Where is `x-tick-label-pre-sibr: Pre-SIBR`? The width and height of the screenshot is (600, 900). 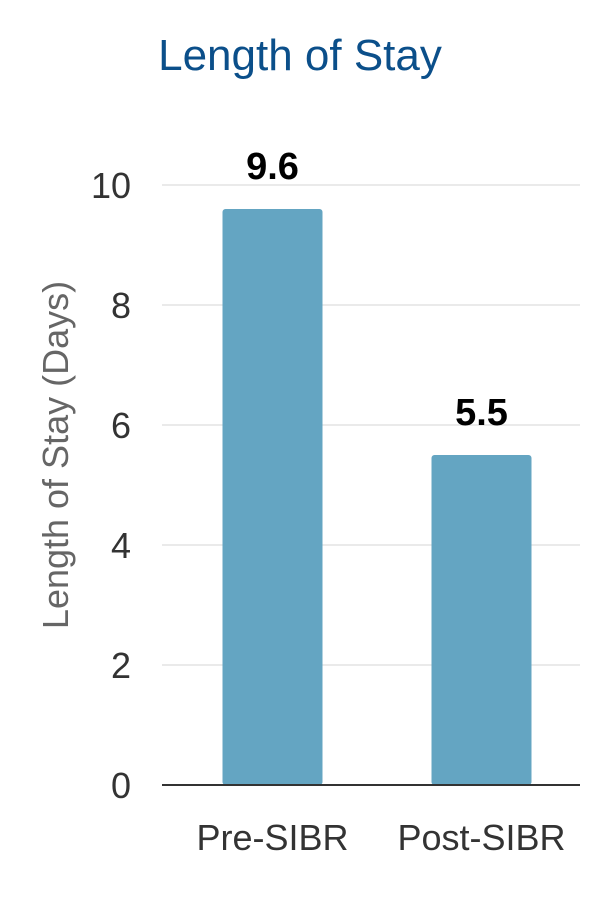
x-tick-label-pre-sibr: Pre-SIBR is located at coordinates (272, 837).